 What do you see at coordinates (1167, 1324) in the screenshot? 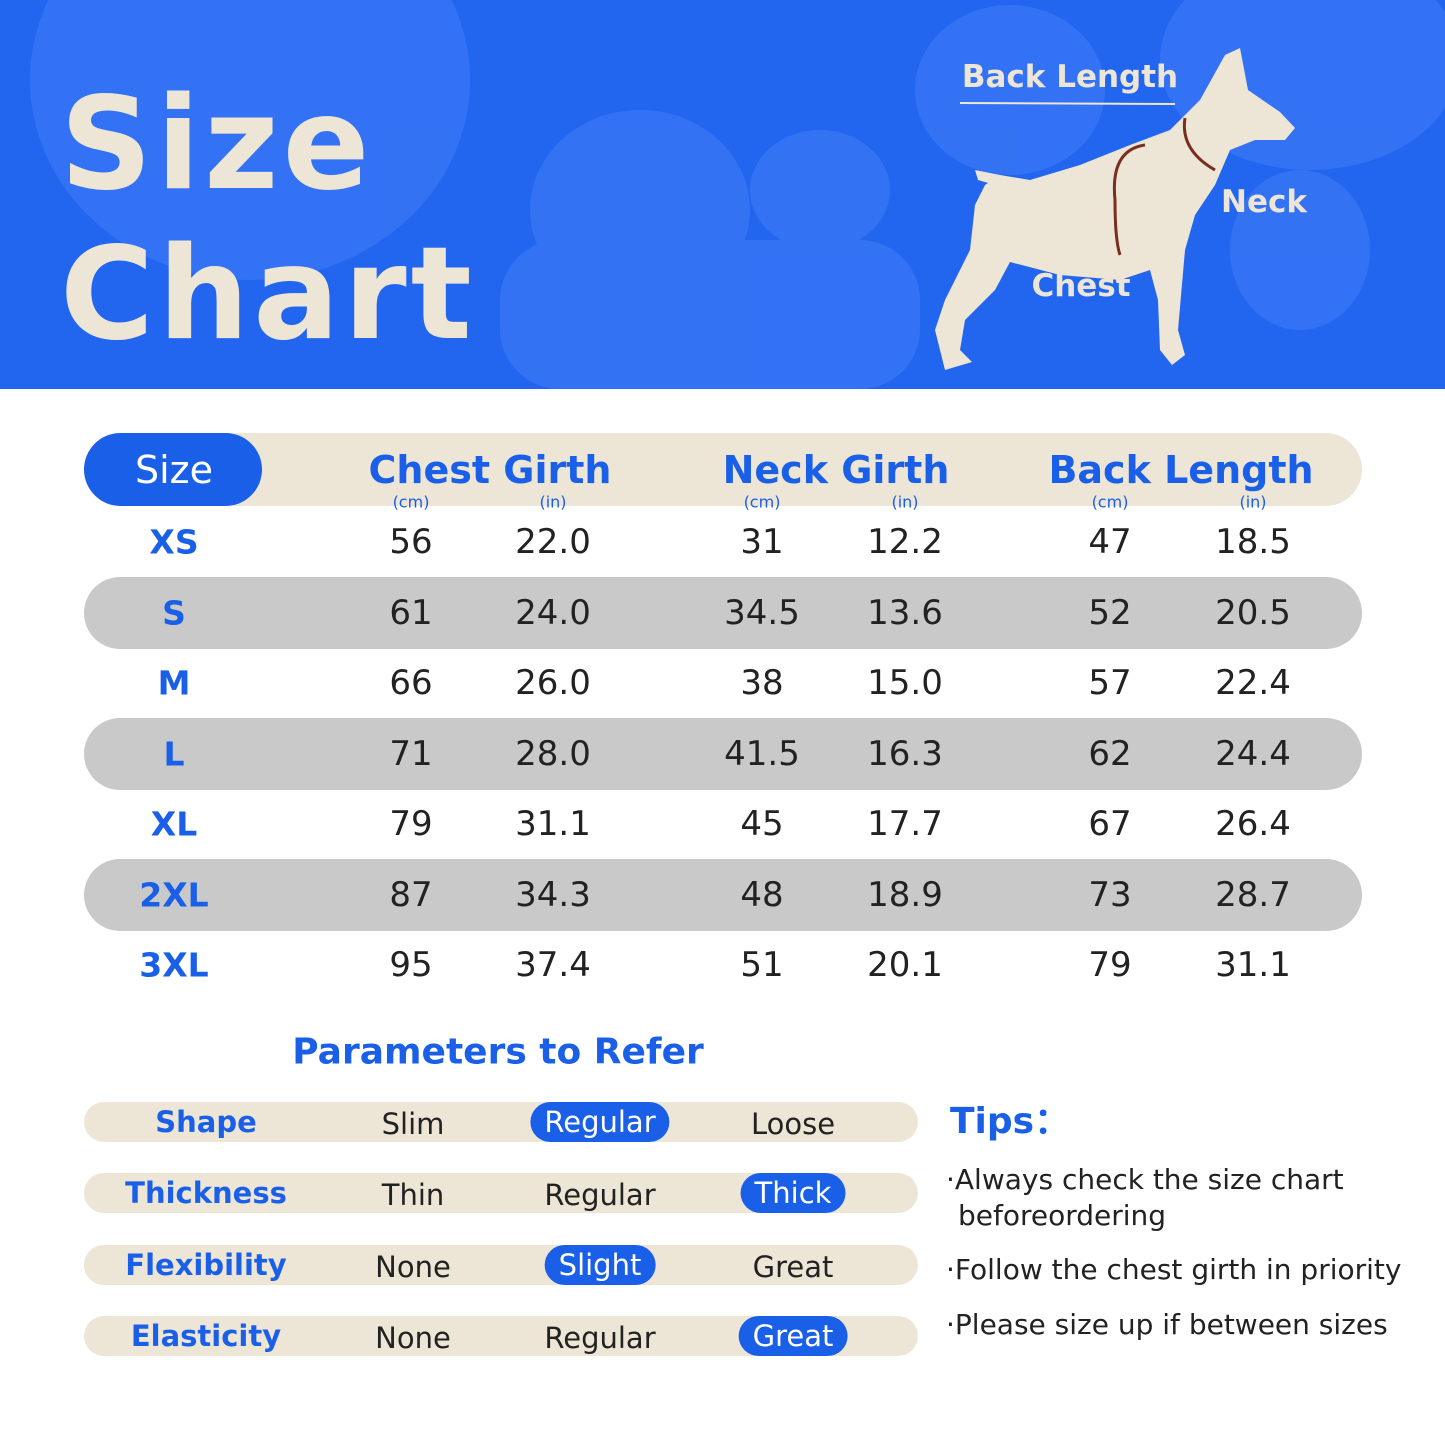
I see `tip: ·Please size up if between sizes` at bounding box center [1167, 1324].